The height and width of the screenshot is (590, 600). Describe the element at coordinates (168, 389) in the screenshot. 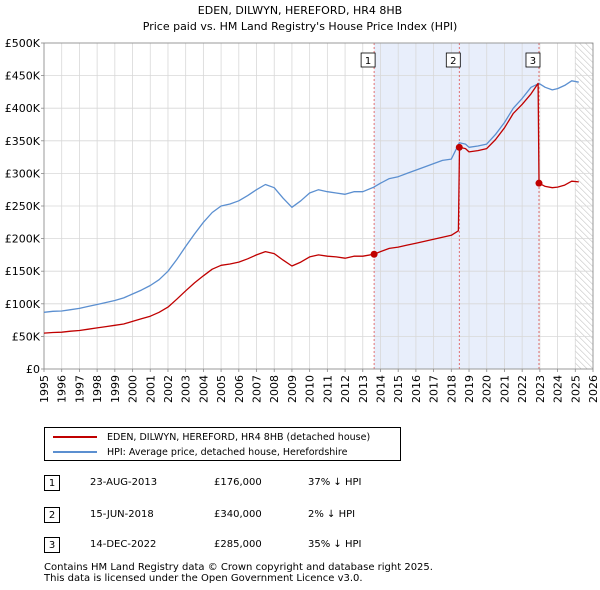

I see `x-tick-label: 2002` at that location.